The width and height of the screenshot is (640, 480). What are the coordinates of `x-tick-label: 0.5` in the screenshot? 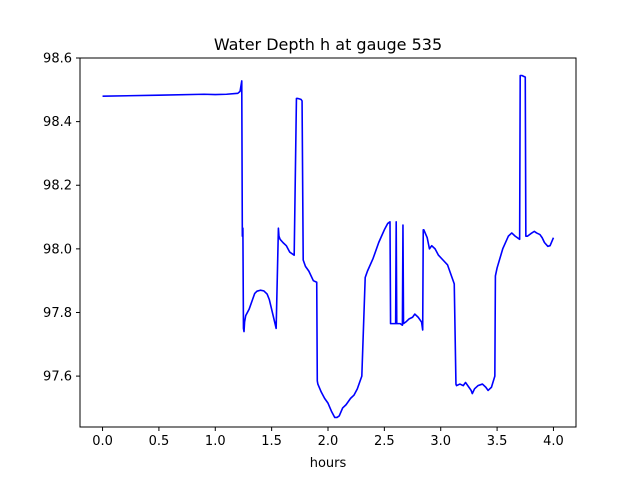 It's located at (159, 441).